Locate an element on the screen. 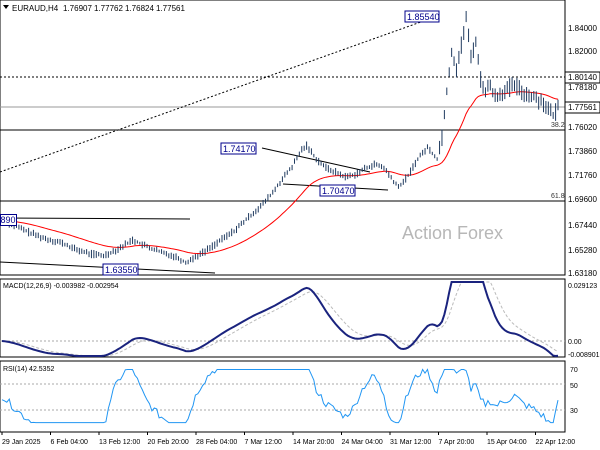 The height and width of the screenshot is (450, 600). time-axis-label: 28 Feb 04:00 is located at coordinates (216, 442).